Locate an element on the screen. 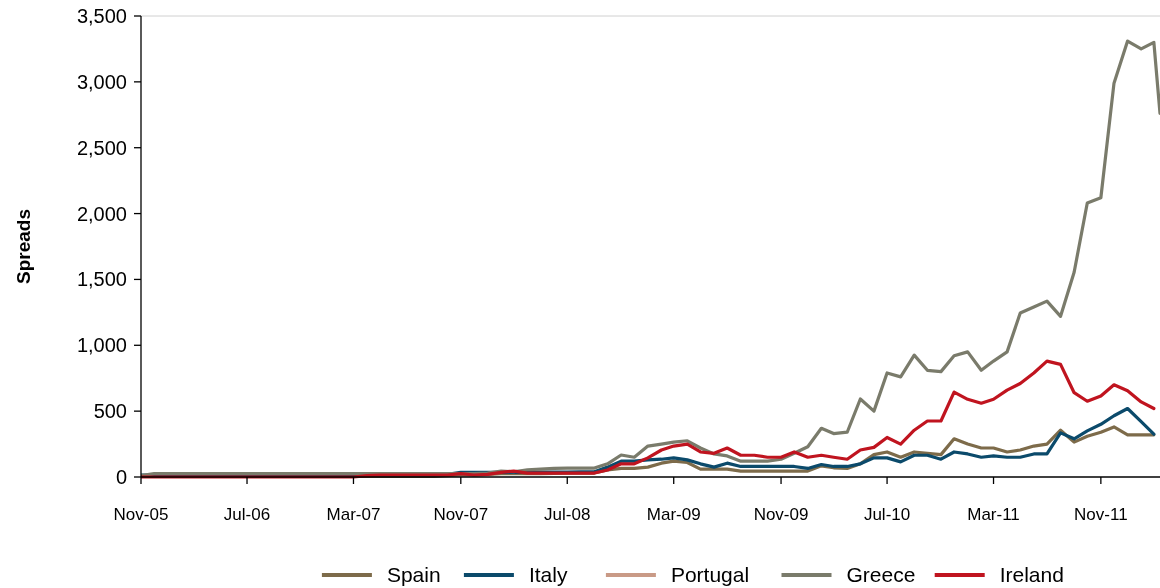  legend-label: Portugal is located at coordinates (710, 575).